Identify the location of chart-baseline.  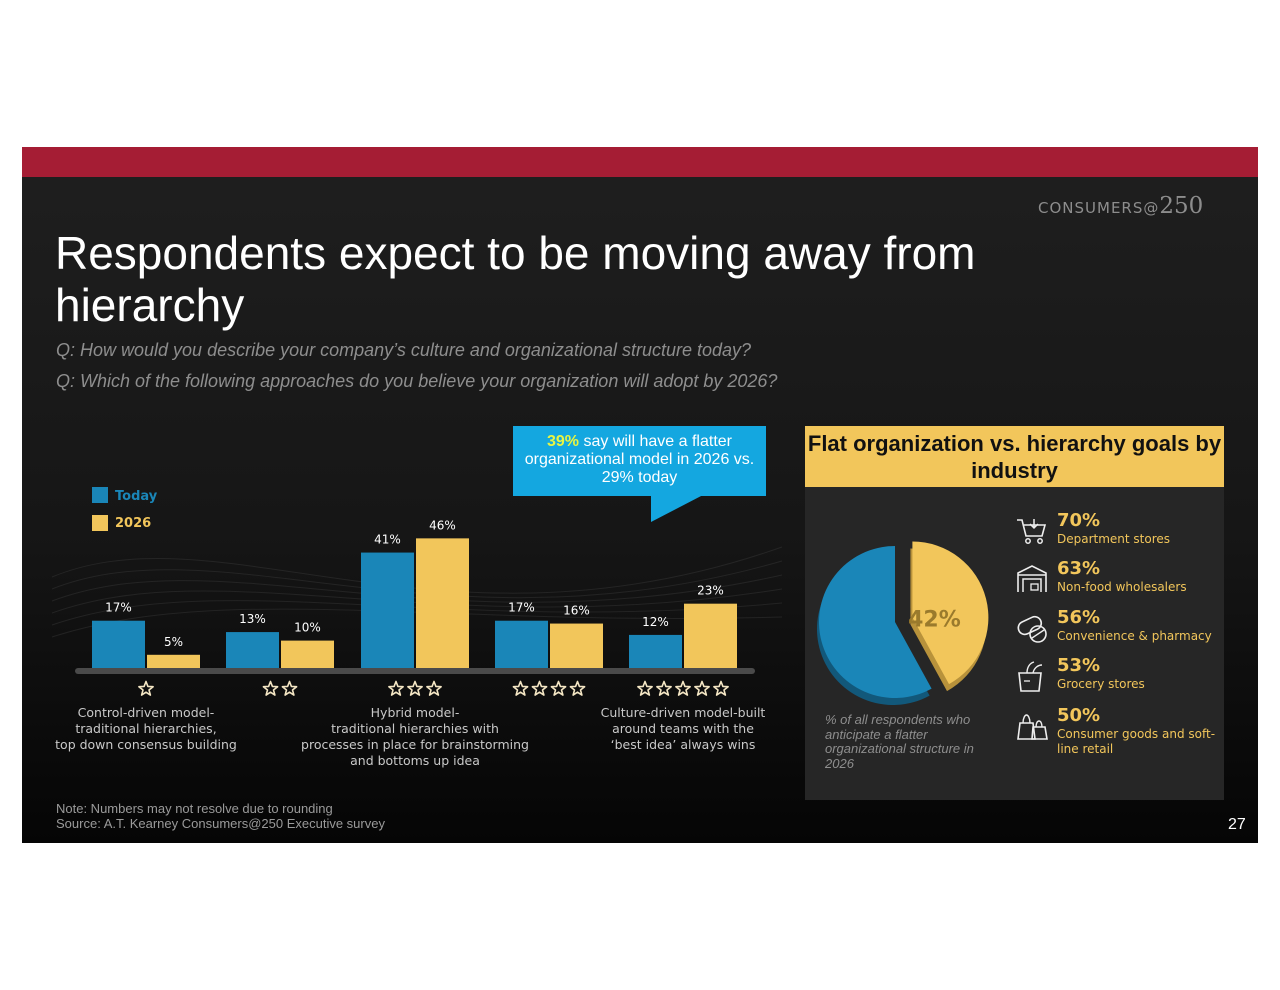
(415, 671).